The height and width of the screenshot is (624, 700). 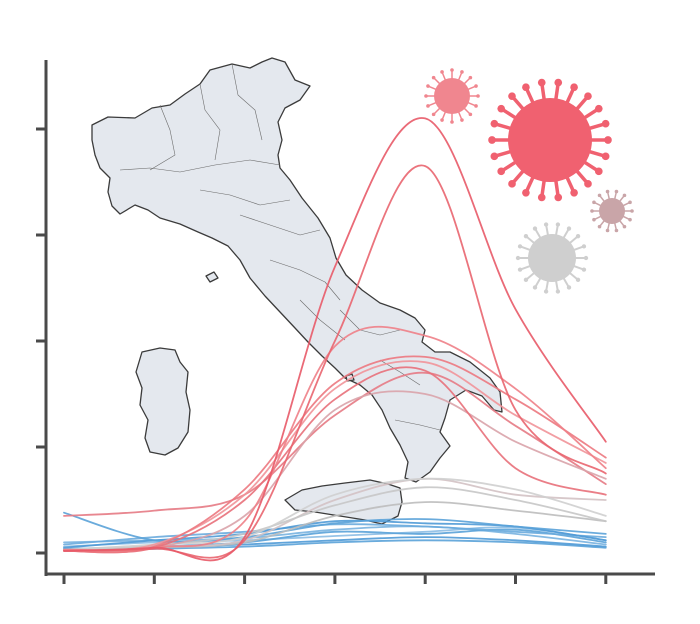 I want to click on virus-decorations, so click(x=529, y=181).